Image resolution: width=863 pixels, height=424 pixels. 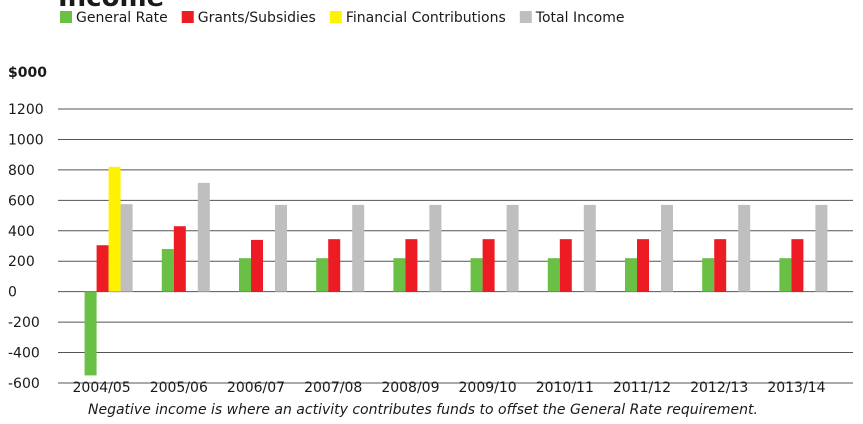 What do you see at coordinates (642, 388) in the screenshot?
I see `x-tick-label: 2011/12` at bounding box center [642, 388].